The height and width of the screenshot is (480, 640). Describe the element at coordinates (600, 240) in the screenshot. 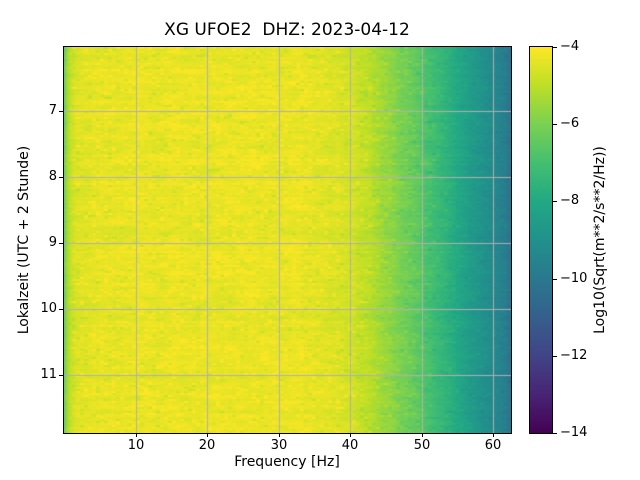

I see `colorbar-label: Log10(Sqrt(m**2/s**2/Hz))` at that location.